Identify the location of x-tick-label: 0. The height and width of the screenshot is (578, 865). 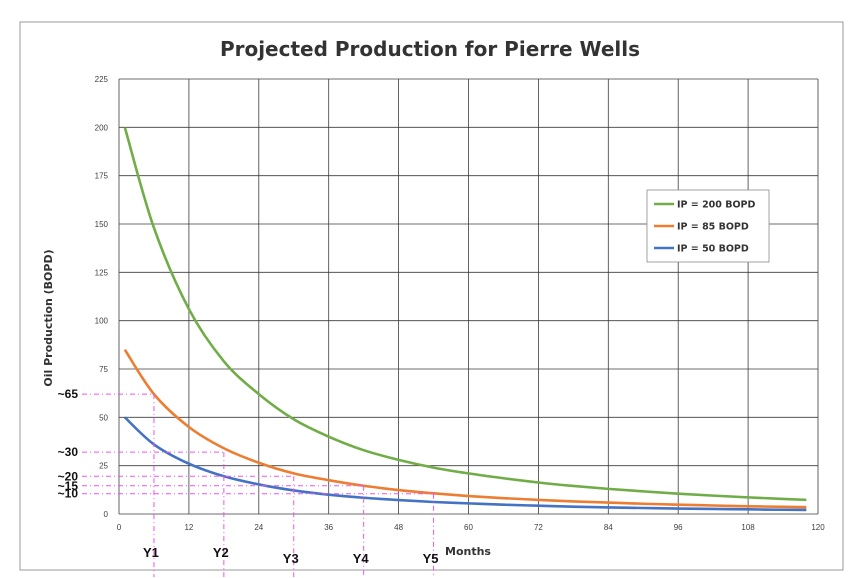
(119, 527).